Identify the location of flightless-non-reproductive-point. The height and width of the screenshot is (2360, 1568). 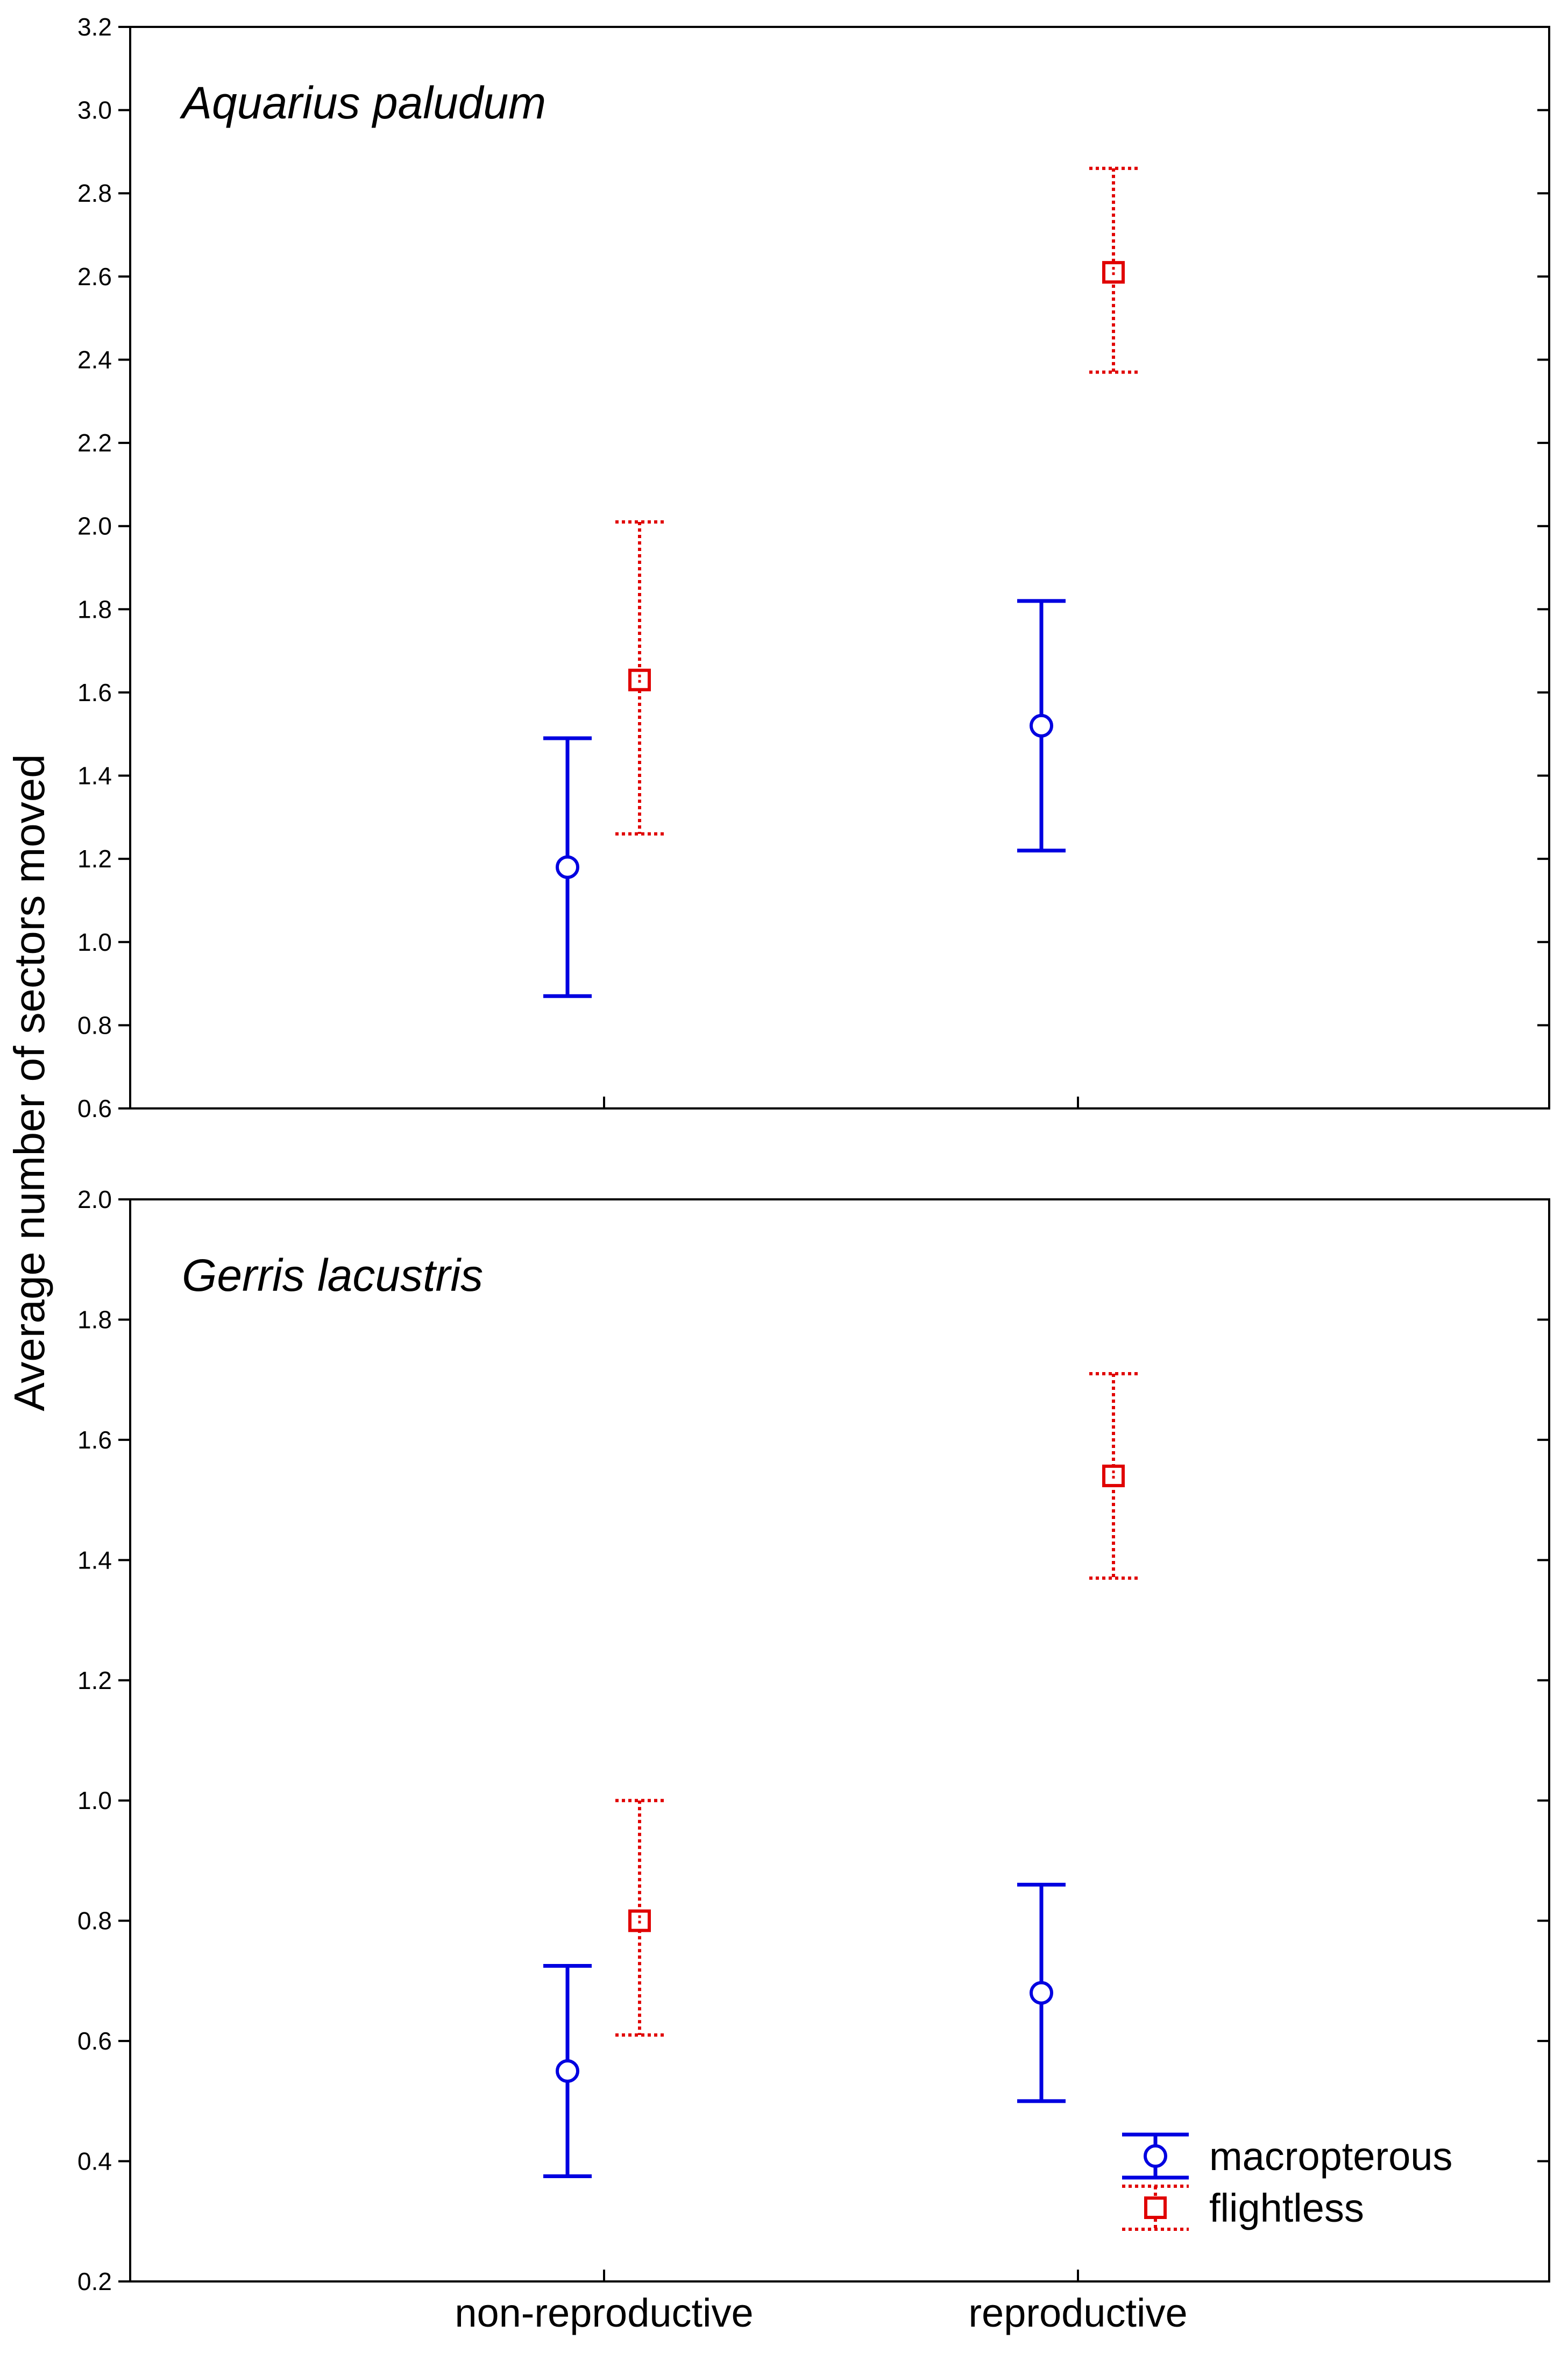
(639, 1921).